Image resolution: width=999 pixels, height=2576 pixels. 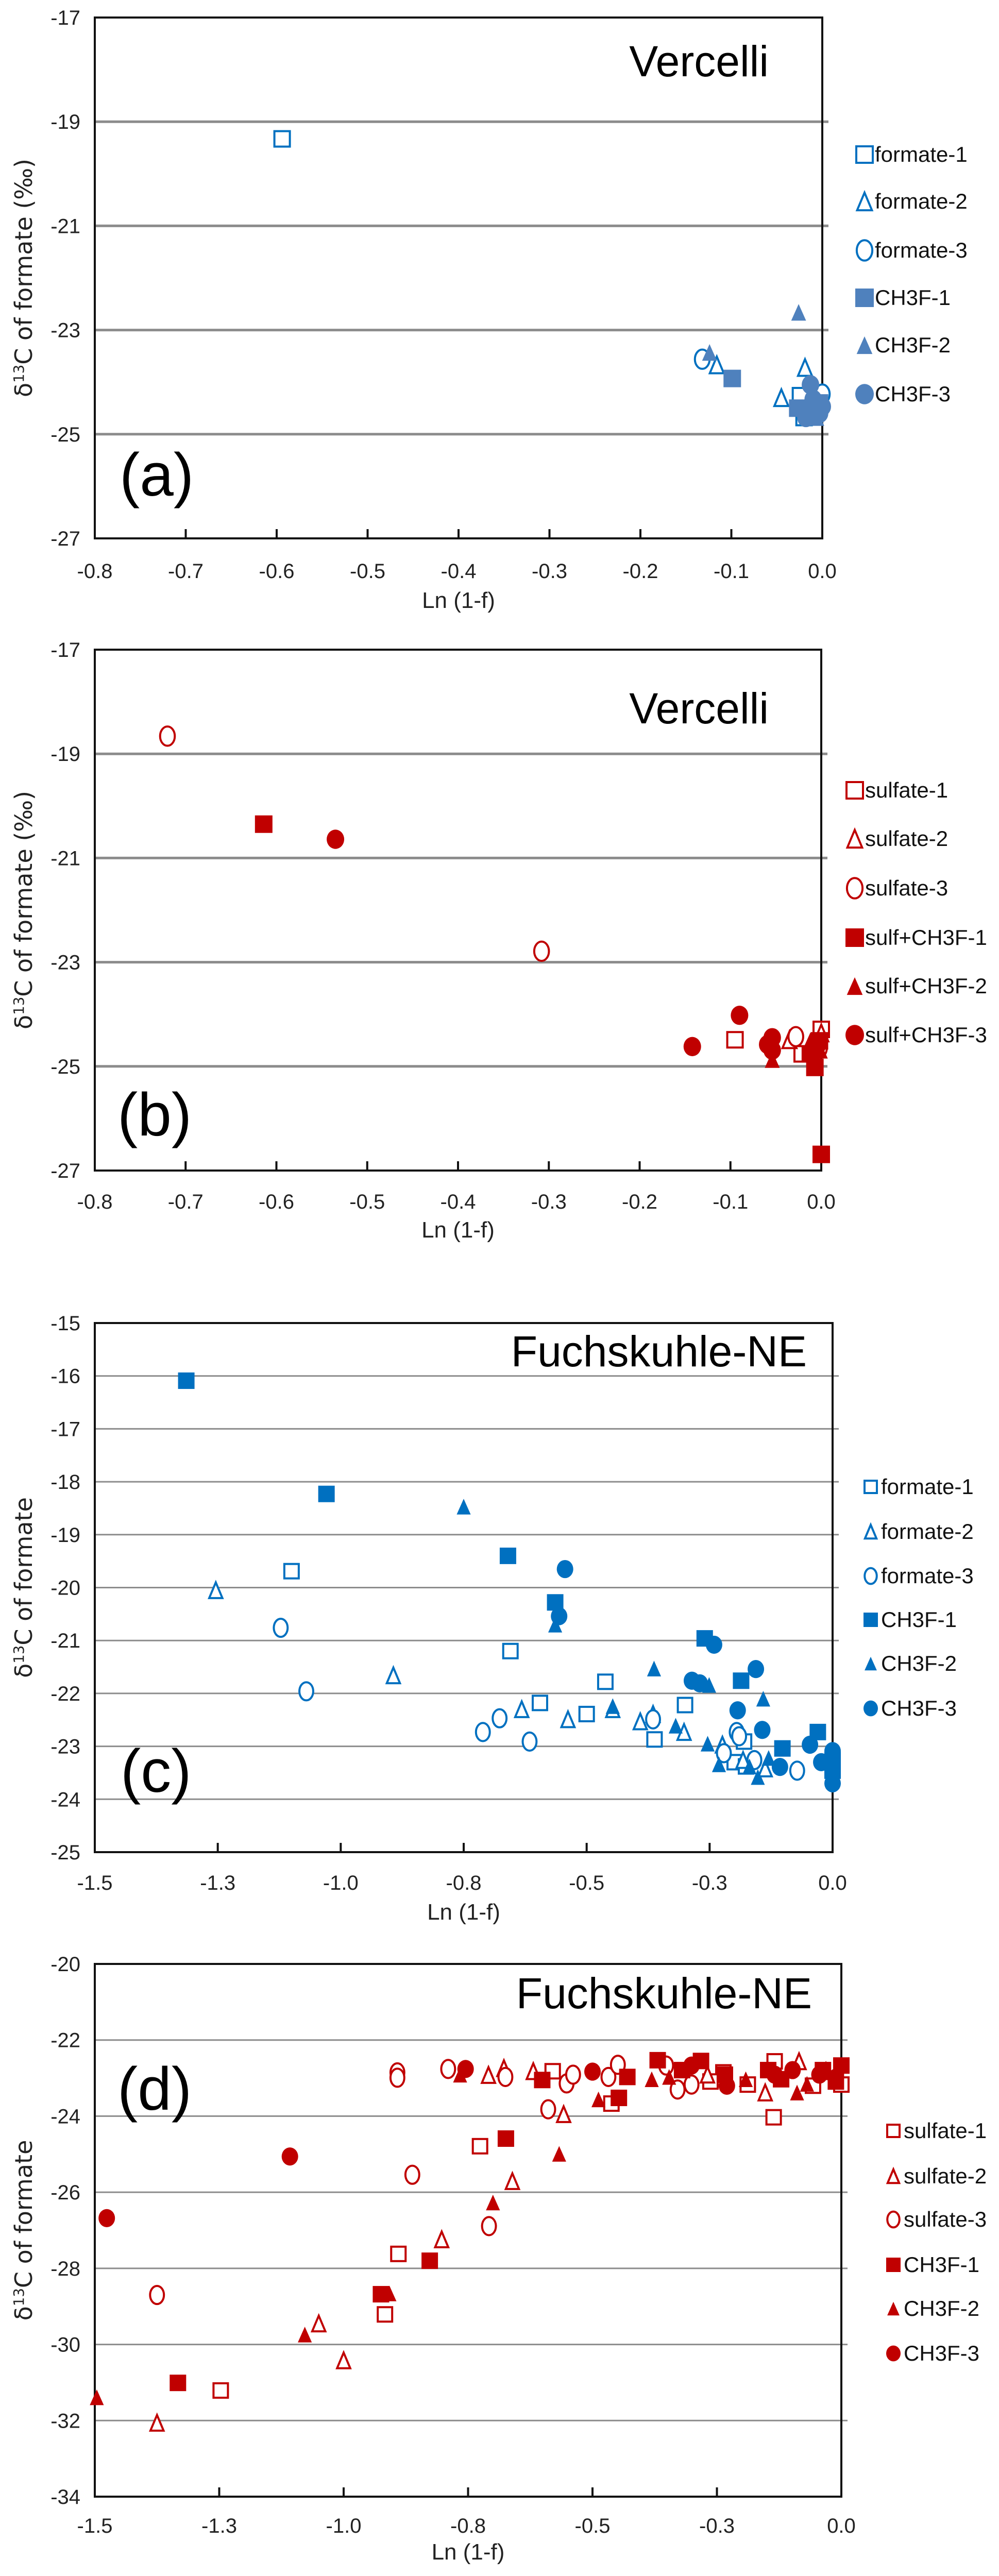 I want to click on x-tick-label: -0.3, so click(x=710, y=1883).